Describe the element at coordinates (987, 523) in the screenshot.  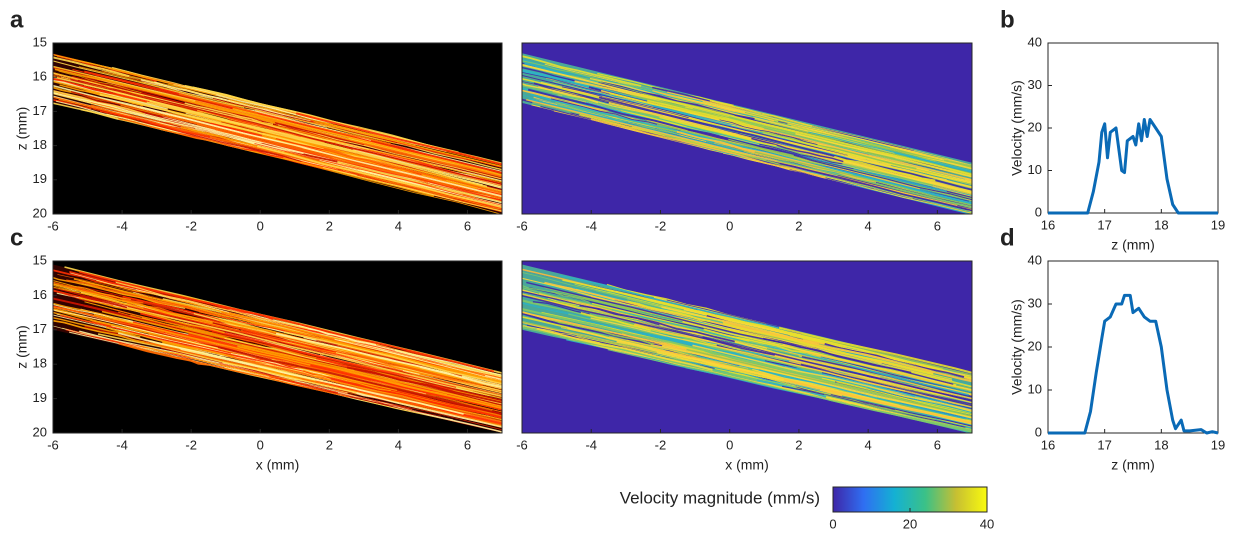
I see `colorbar-tick-label: 40` at that location.